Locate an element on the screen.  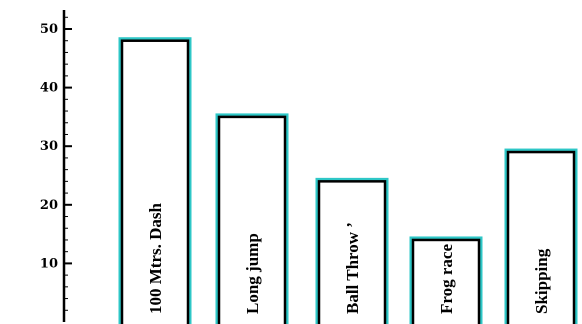
bar-category-label: Frog race is located at coordinates (446, 279).